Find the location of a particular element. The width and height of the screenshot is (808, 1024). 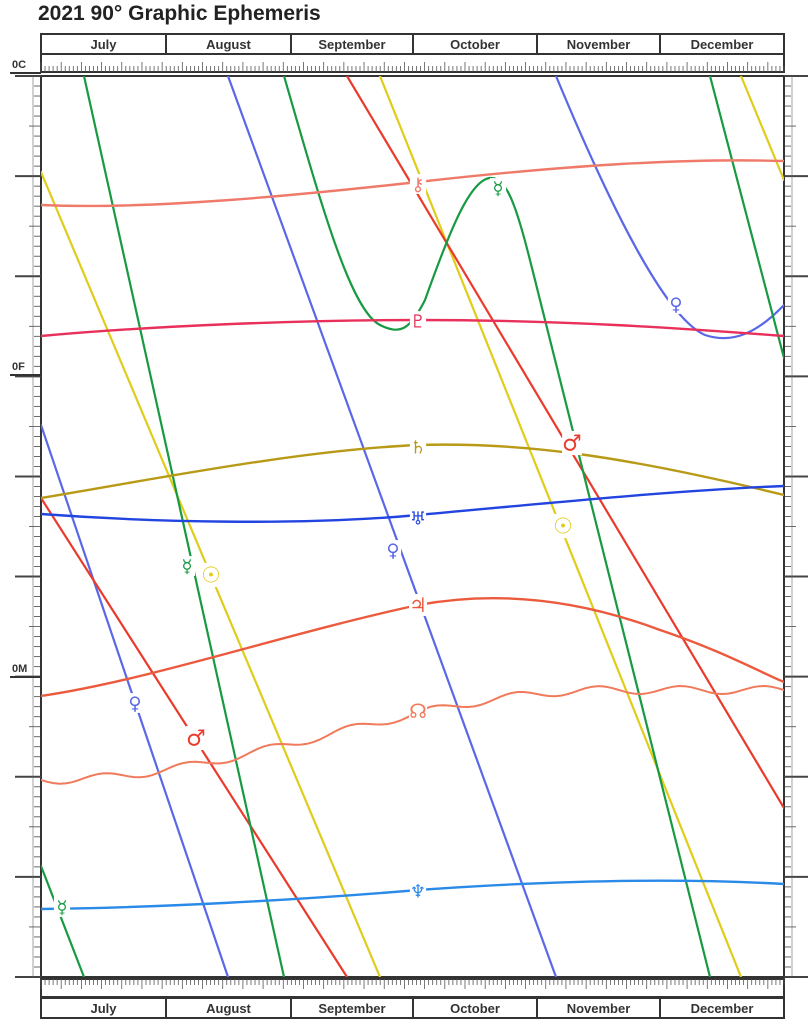

venus-line is located at coordinates (669, 208).